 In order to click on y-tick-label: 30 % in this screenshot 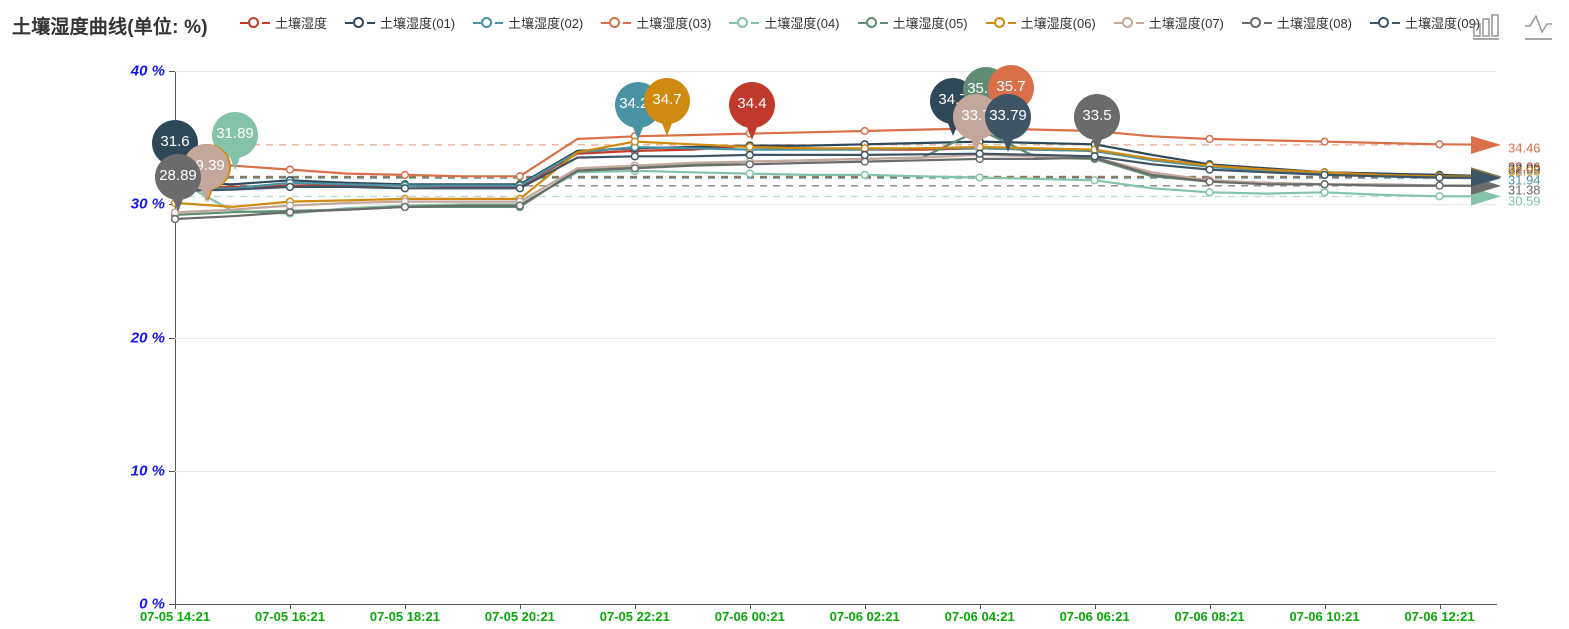, I will do `click(147, 204)`.